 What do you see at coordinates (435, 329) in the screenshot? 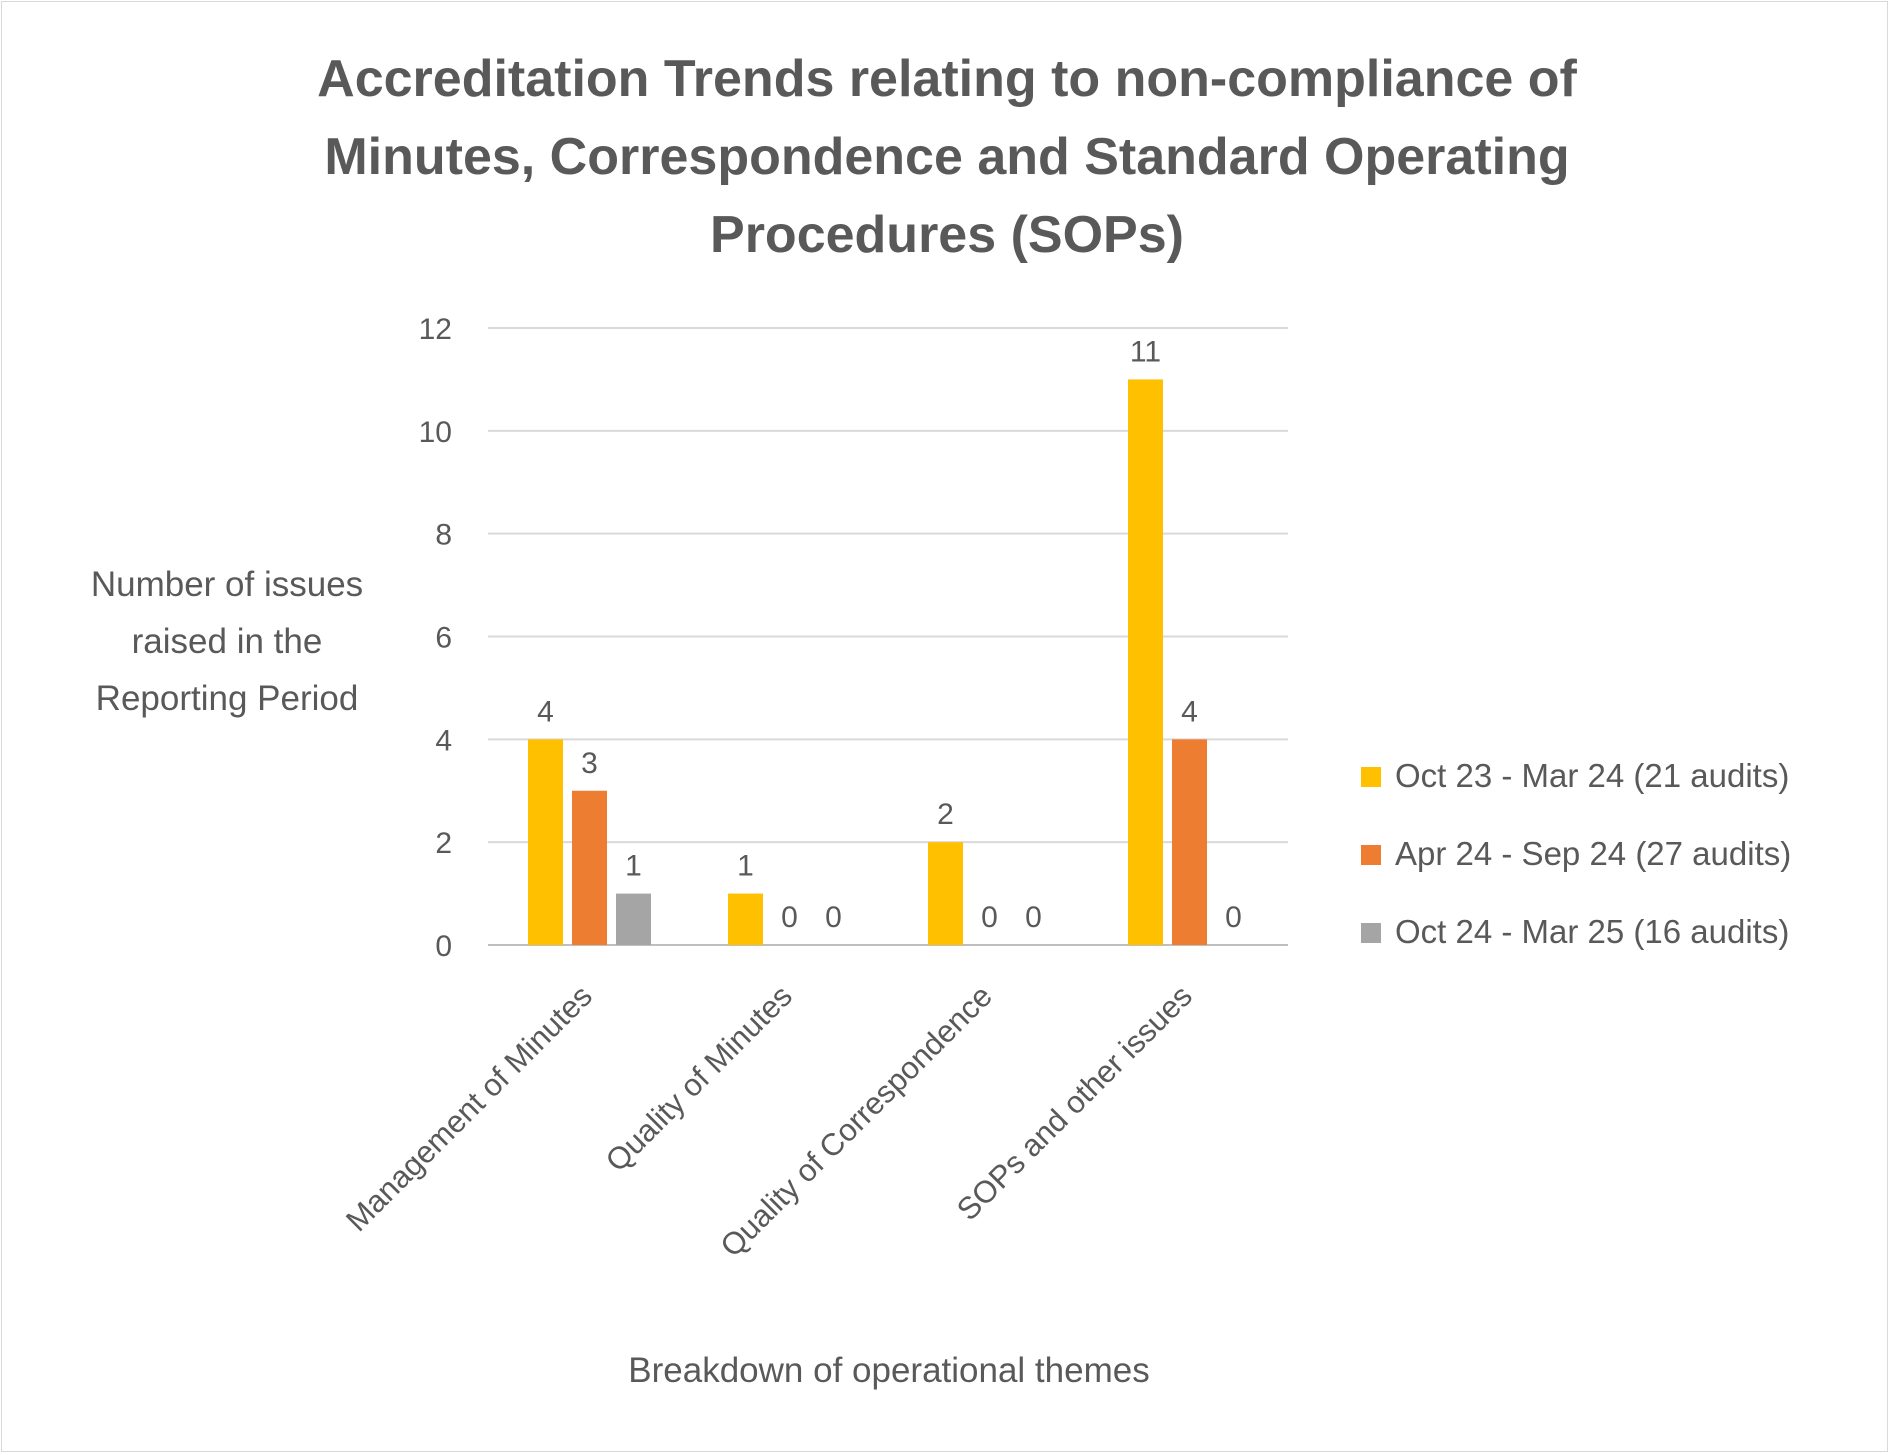
I see `y-tick-label: 12` at bounding box center [435, 329].